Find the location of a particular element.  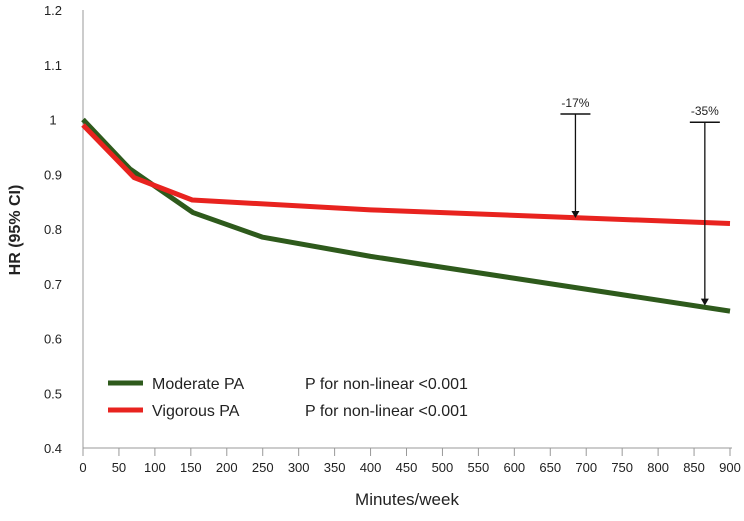

annotation-label: -35% is located at coordinates (705, 111).